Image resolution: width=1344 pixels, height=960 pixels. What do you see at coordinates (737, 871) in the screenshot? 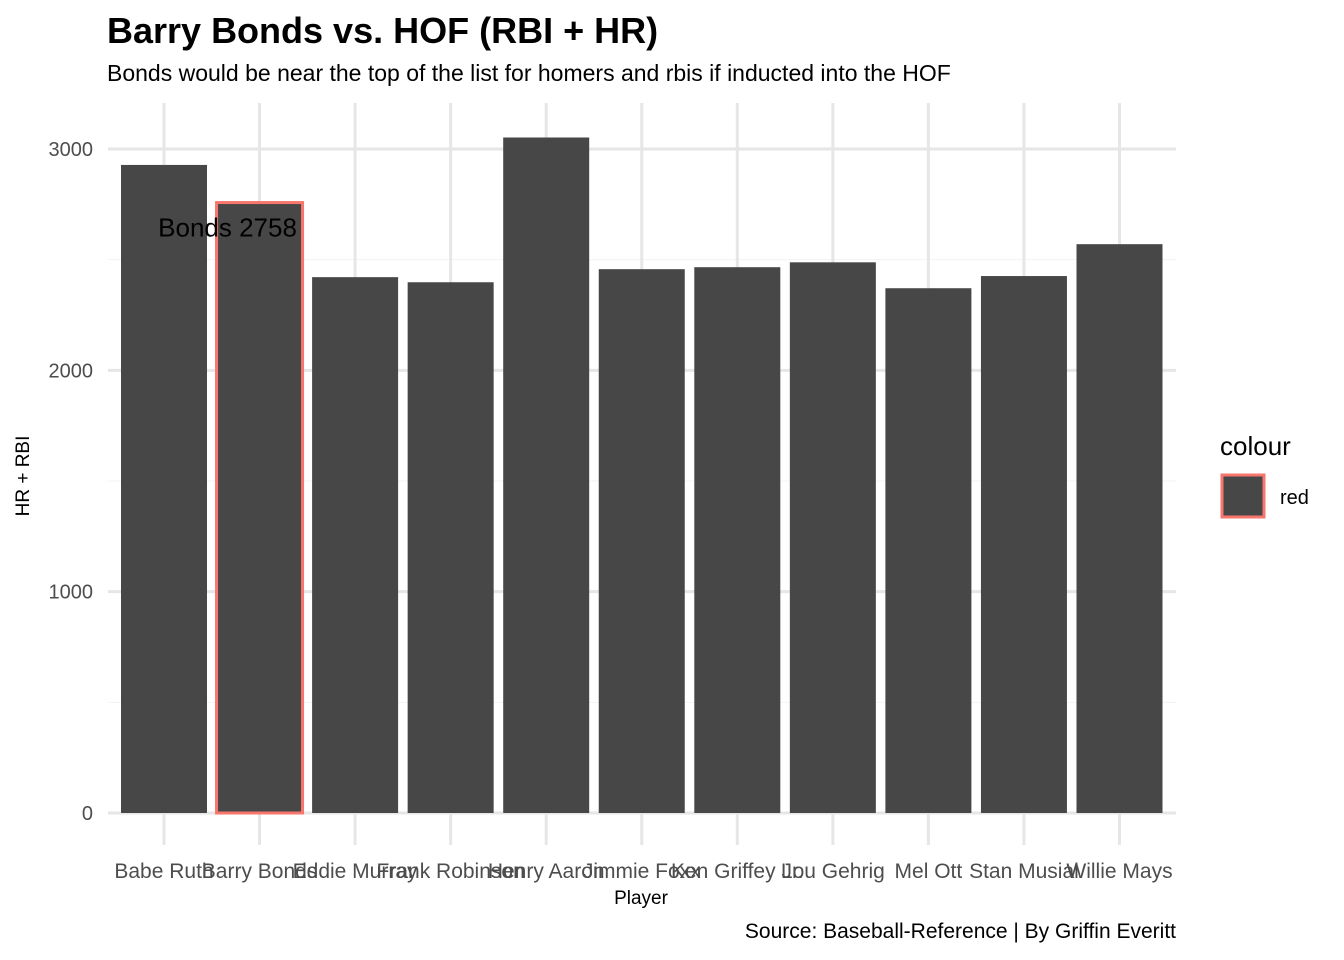
I see `x-tick-label: Ken Griffey Jr.` at bounding box center [737, 871].